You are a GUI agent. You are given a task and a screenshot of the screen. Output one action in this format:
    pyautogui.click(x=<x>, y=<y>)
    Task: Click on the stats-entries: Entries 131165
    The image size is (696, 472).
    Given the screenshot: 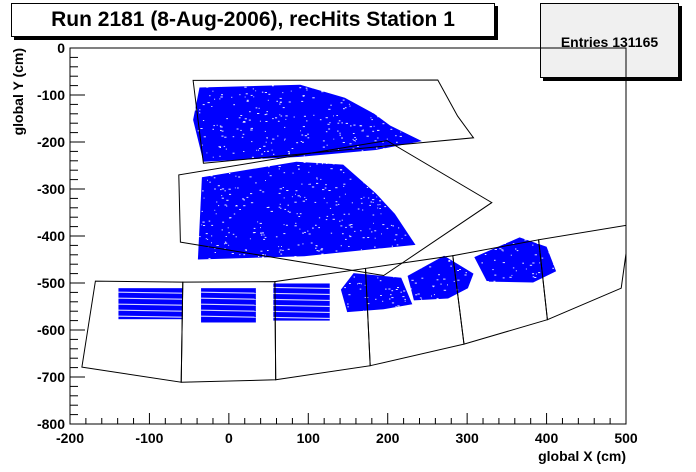 What is the action you would take?
    pyautogui.click(x=609, y=42)
    